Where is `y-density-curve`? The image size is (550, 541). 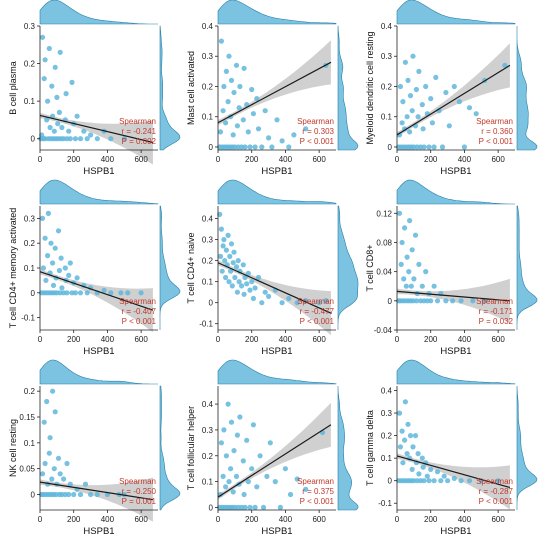
y-density-curve is located at coordinates (527, 88).